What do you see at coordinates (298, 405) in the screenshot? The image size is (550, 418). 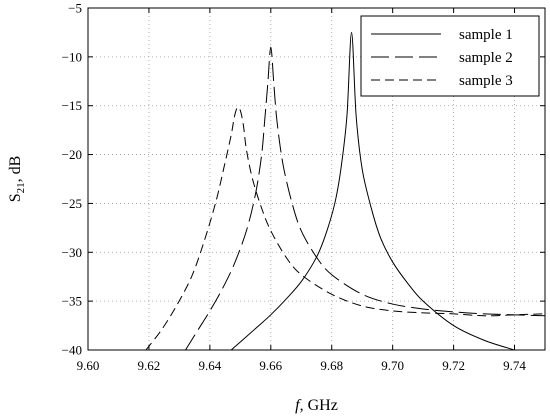 I see `x-axis-label-symbol: f` at bounding box center [298, 405].